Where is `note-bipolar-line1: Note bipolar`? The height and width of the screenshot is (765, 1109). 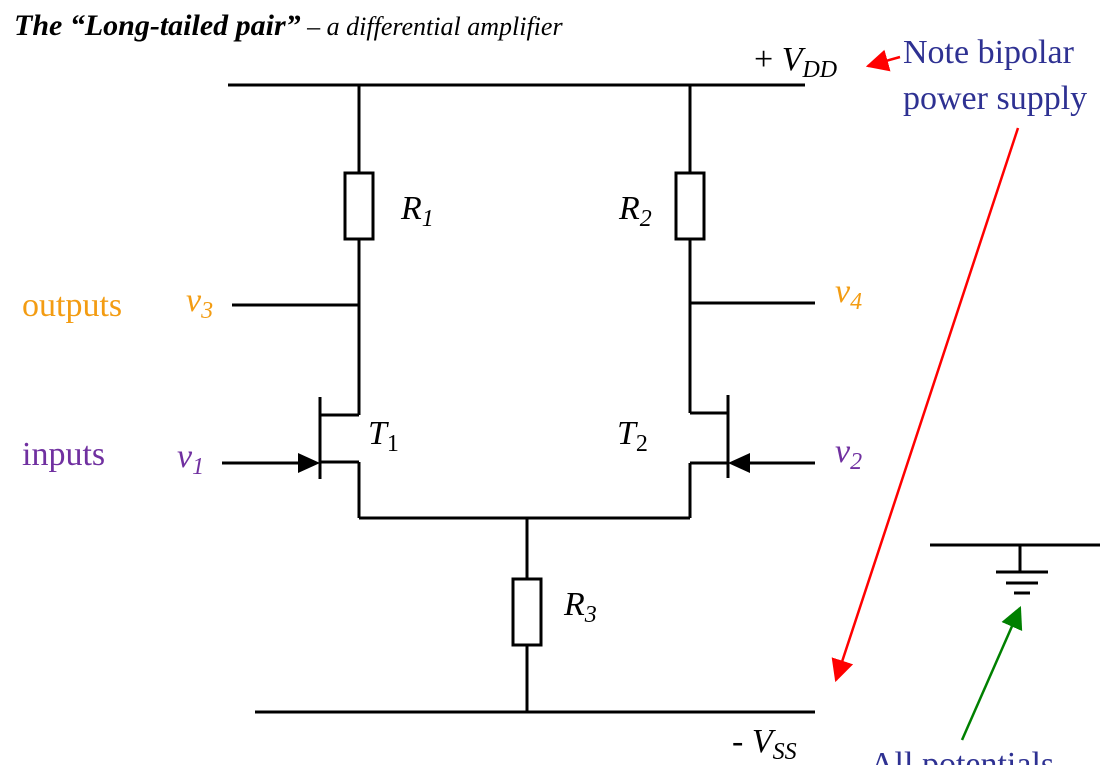 note-bipolar-line1: Note bipolar is located at coordinates (989, 52).